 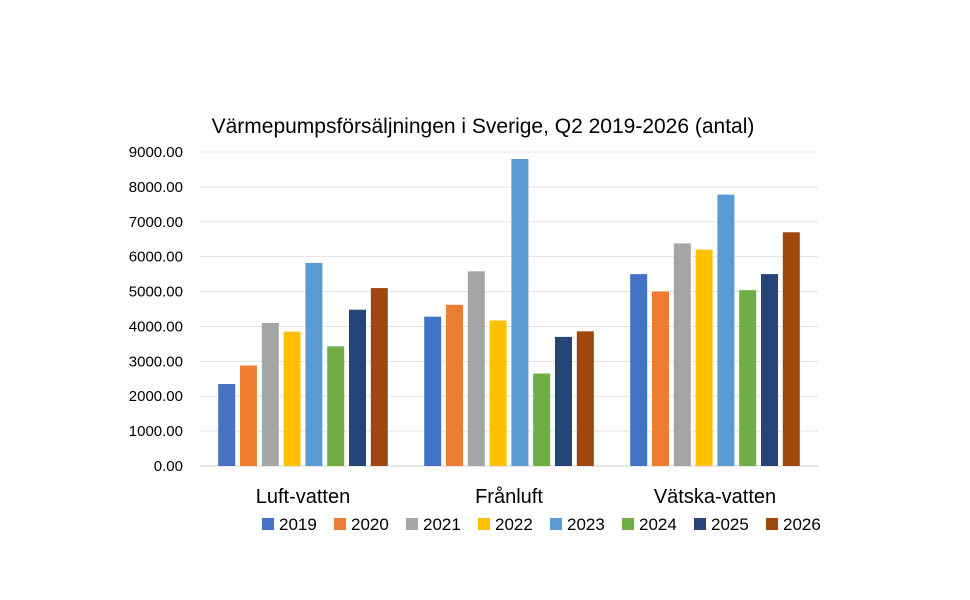 What do you see at coordinates (156, 152) in the screenshot?
I see `y-tick-label: 9000.00` at bounding box center [156, 152].